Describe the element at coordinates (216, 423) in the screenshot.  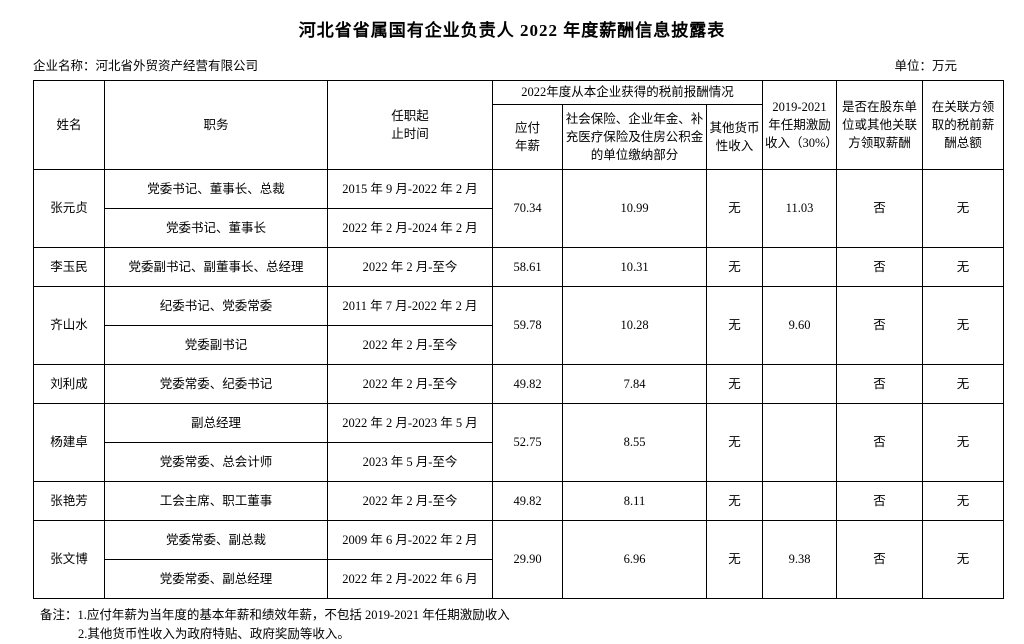
I see `cell-position: 副总经理` at that location.